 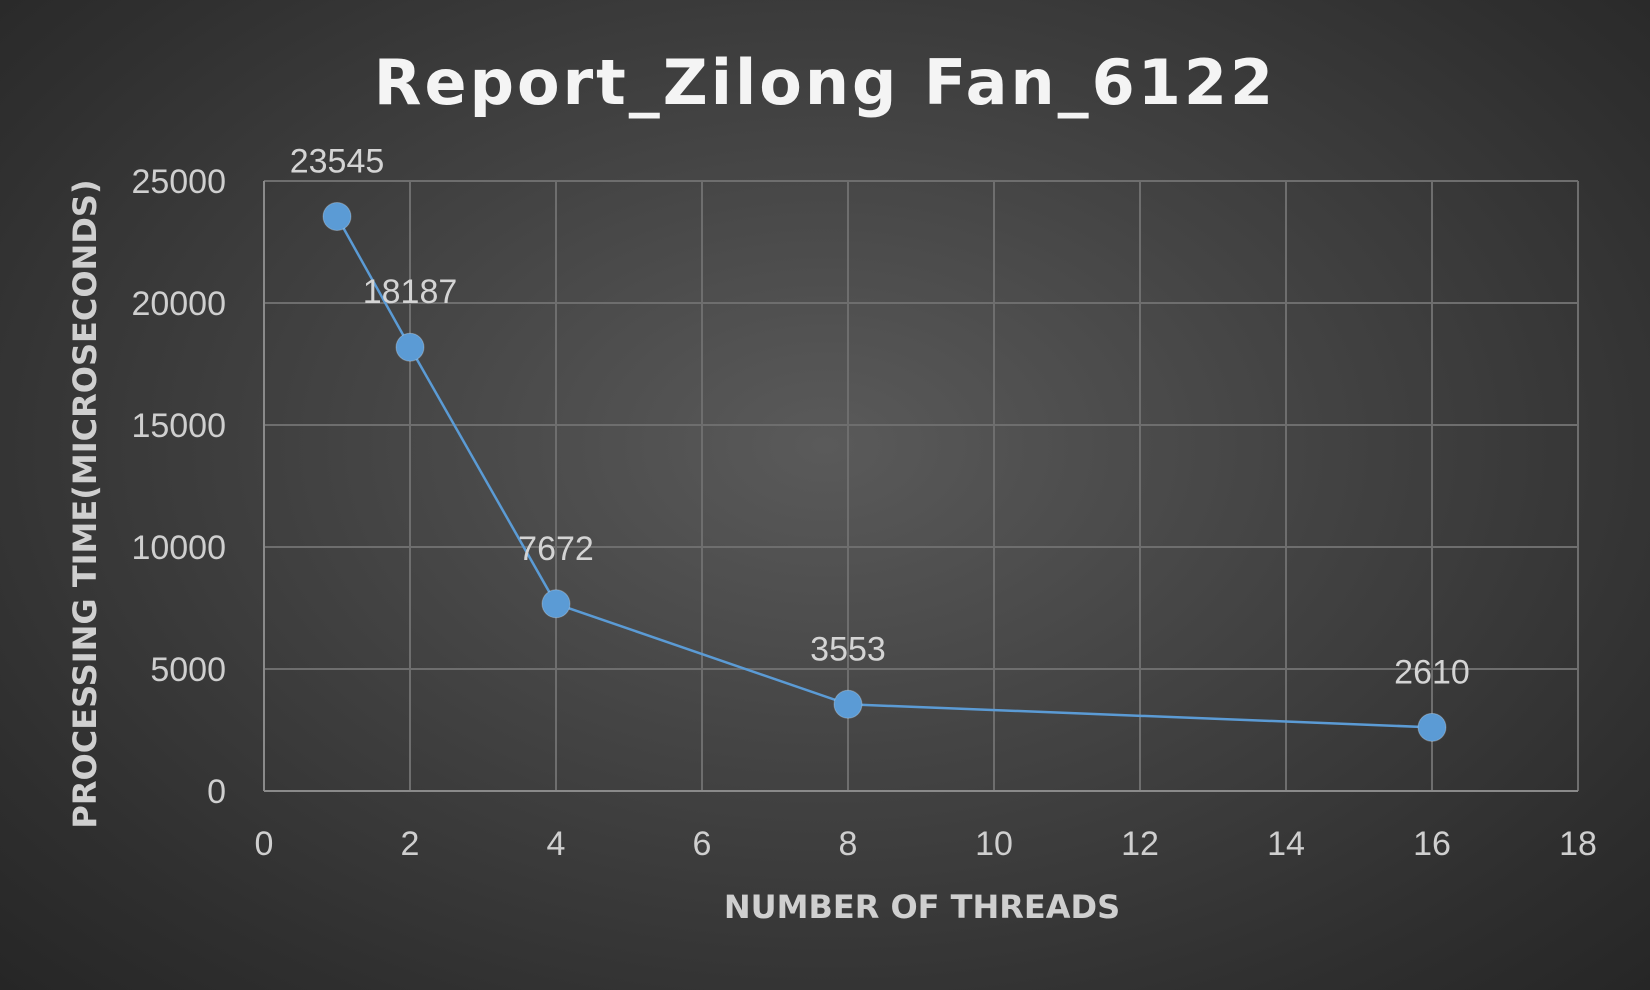 I want to click on x-tick-label: 2, so click(x=410, y=844).